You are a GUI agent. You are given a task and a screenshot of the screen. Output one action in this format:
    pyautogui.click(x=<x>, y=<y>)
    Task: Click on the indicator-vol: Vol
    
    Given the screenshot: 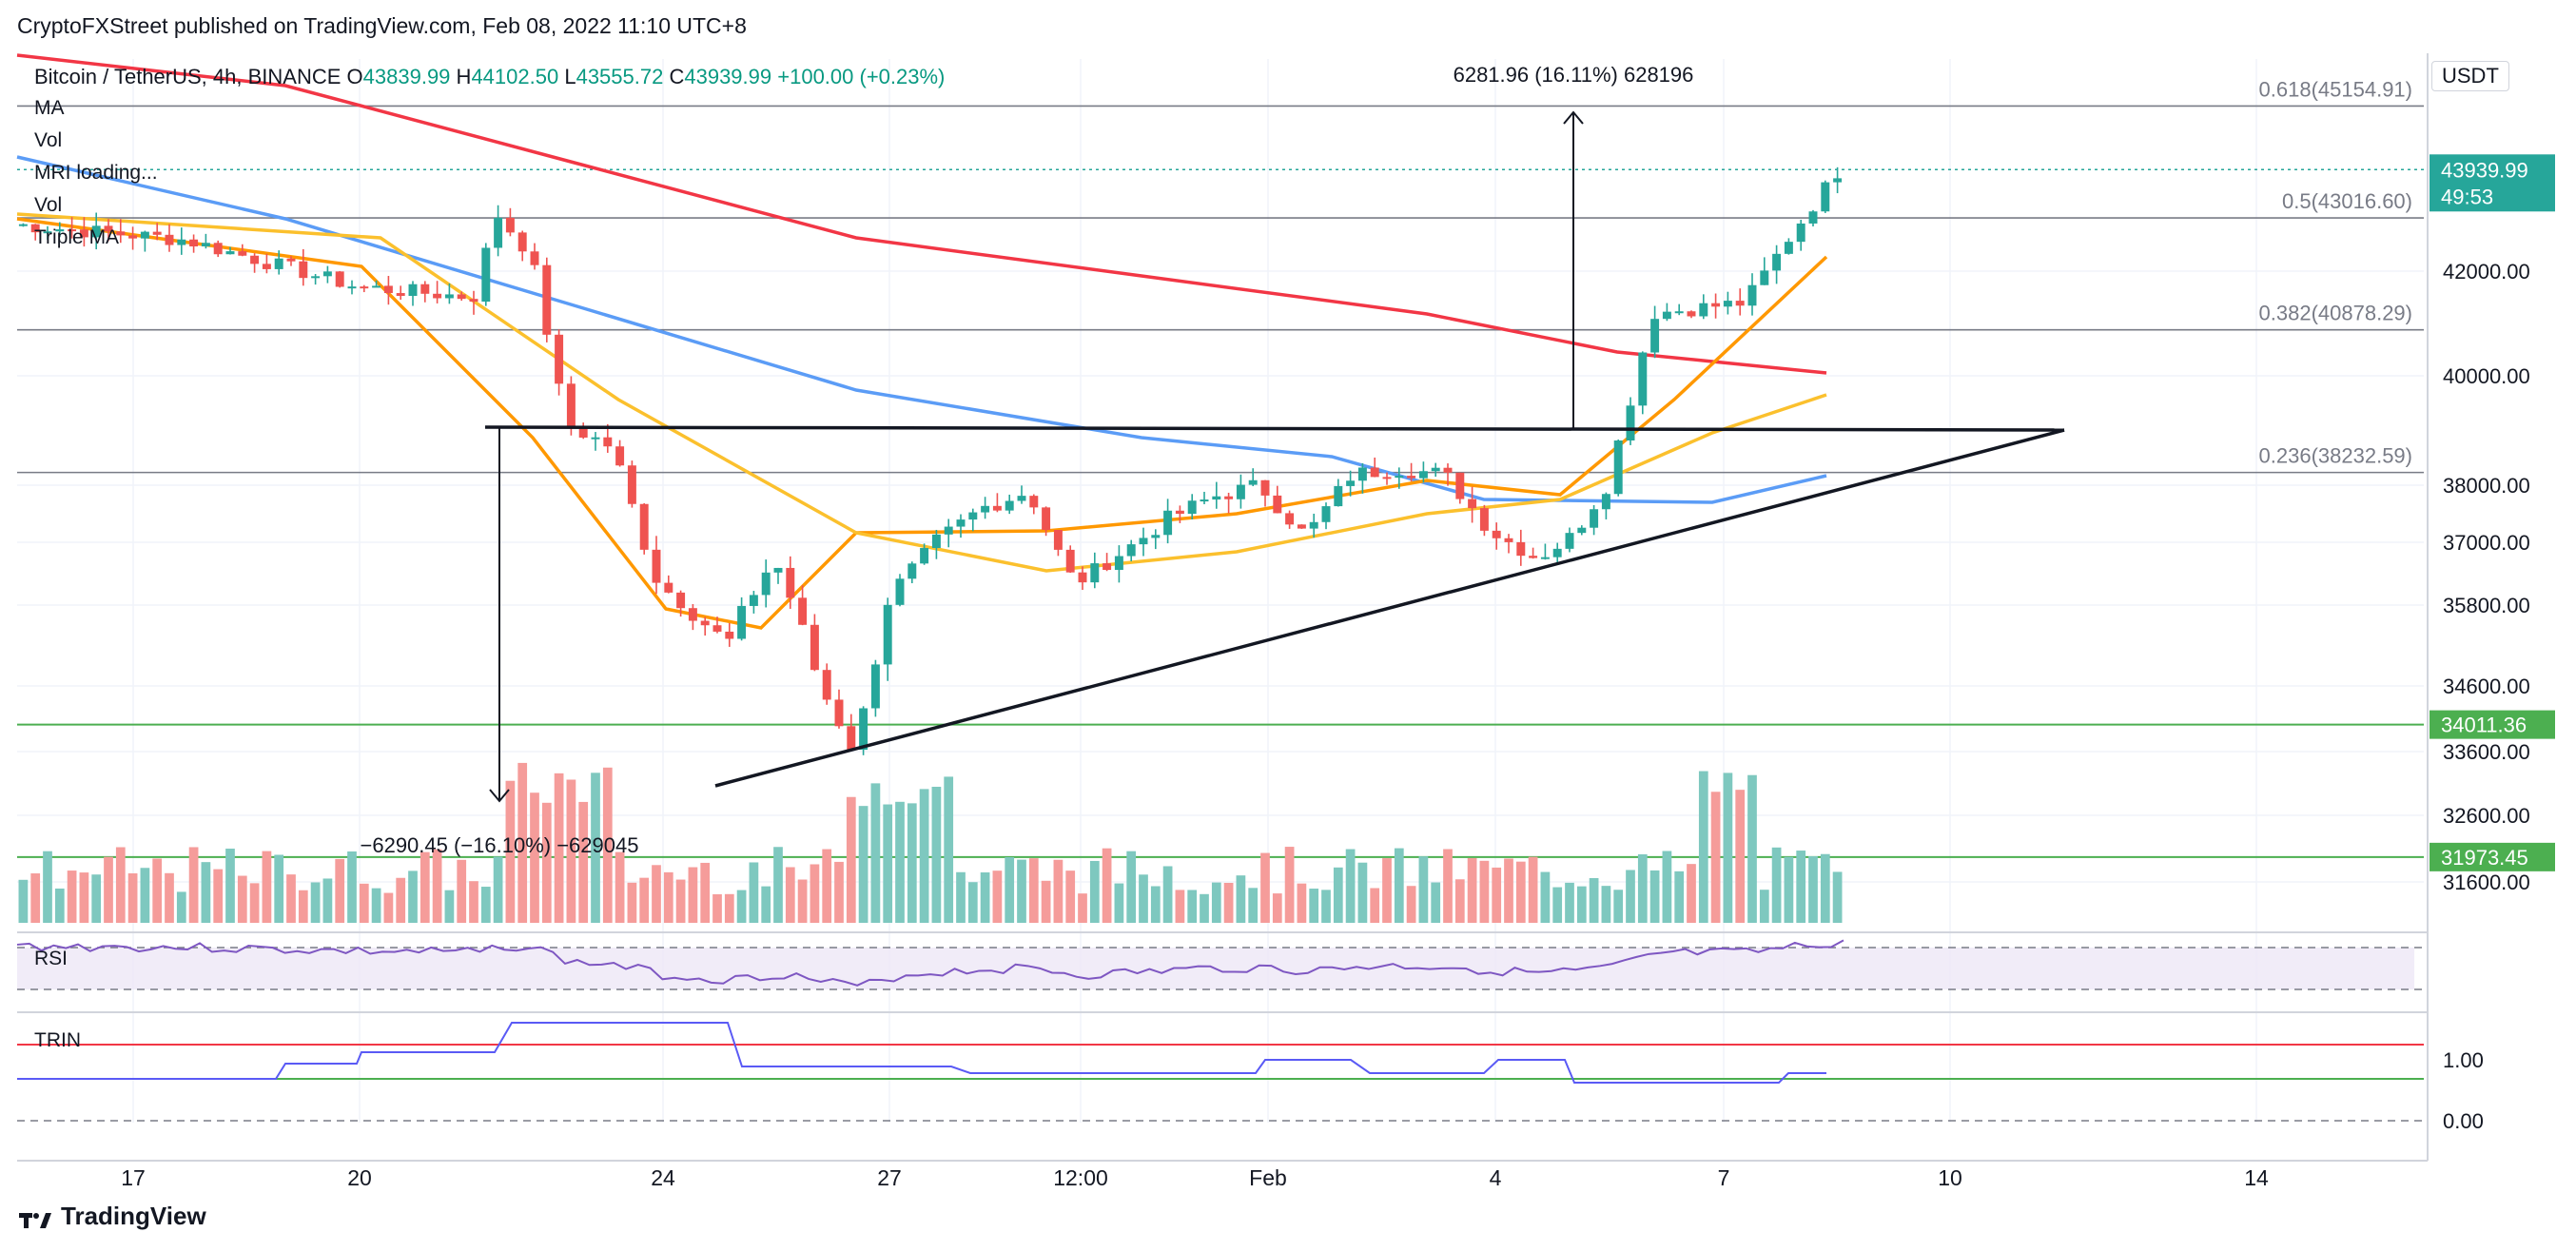 What is the action you would take?
    pyautogui.click(x=49, y=140)
    